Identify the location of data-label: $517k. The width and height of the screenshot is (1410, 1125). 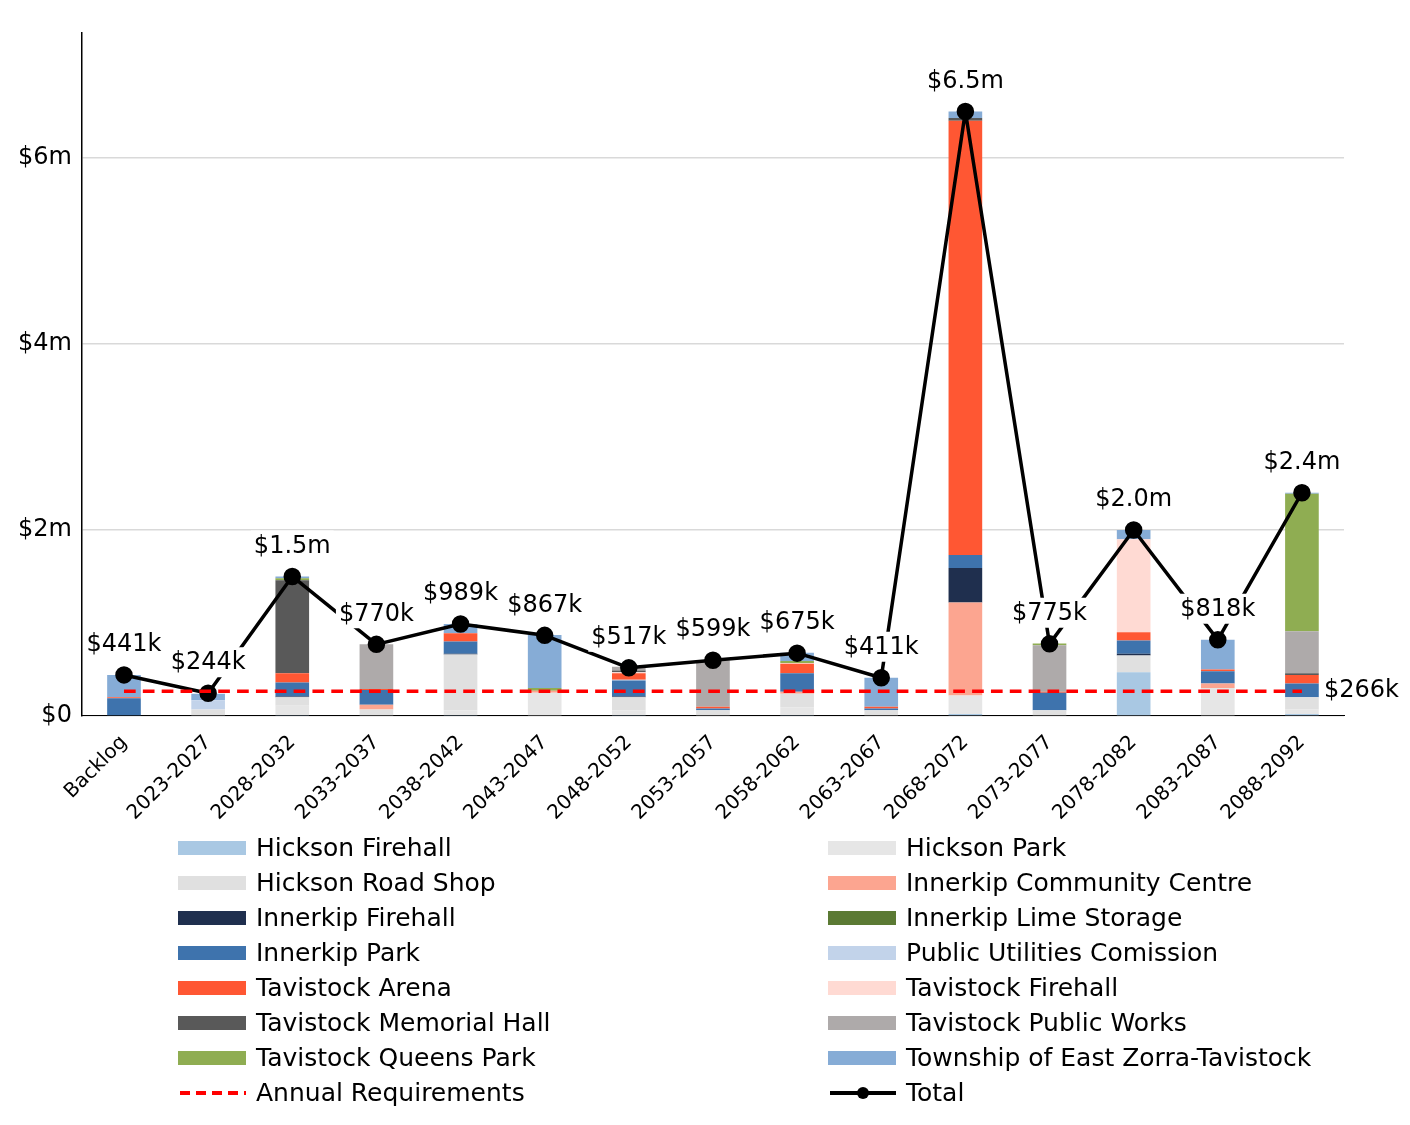
(629, 636).